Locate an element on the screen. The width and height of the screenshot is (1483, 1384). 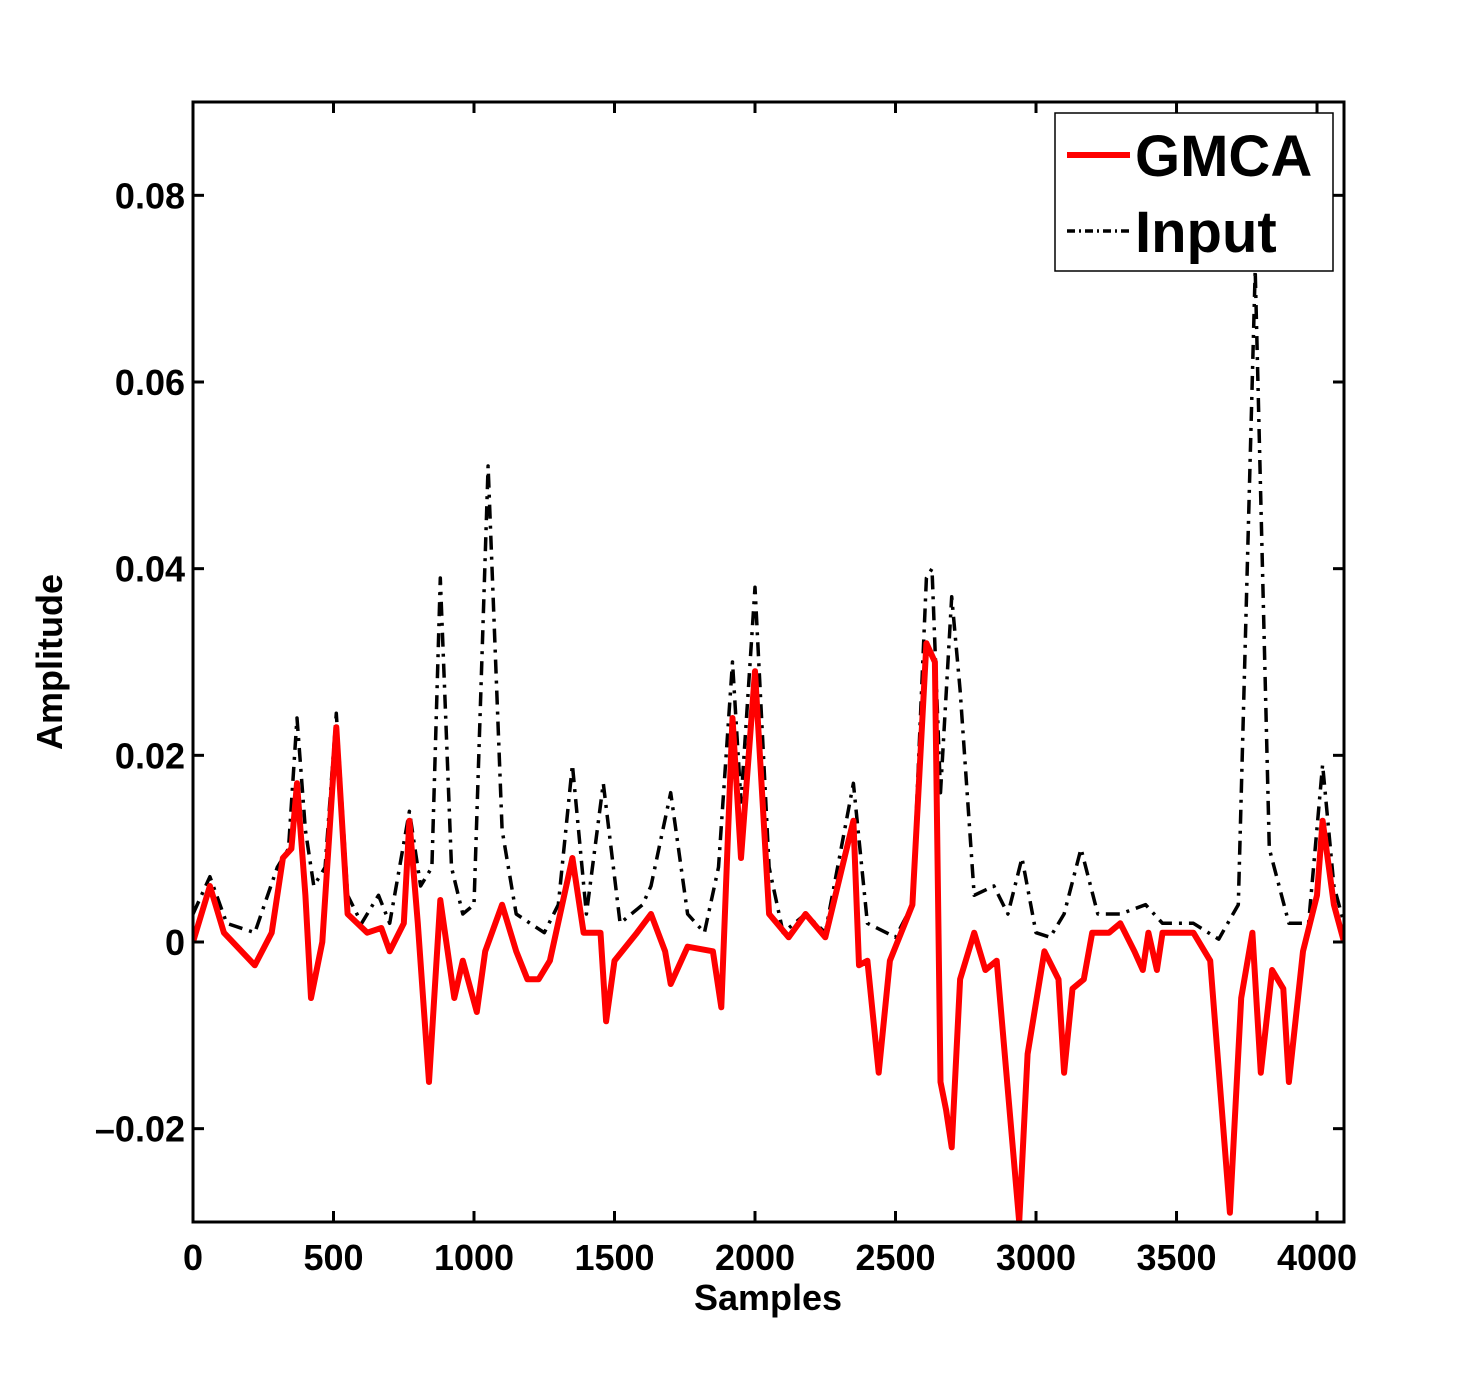
x-tick-label: 0 is located at coordinates (193, 1257).